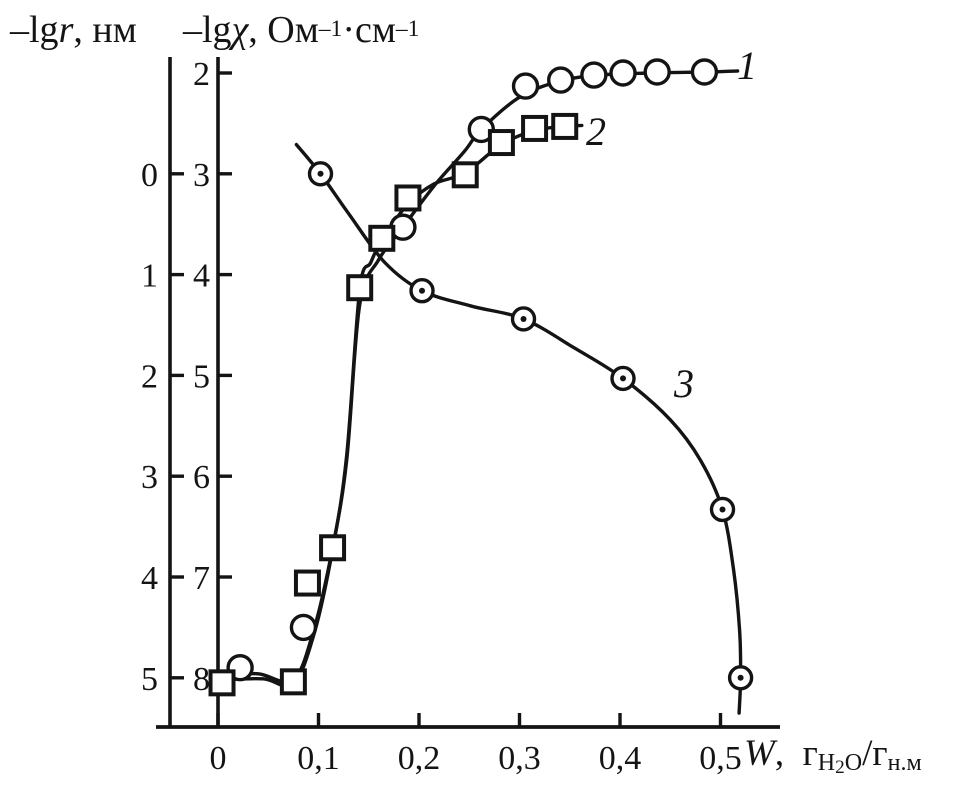 The width and height of the screenshot is (960, 799). I want to click on x-tick-label: 0,2, so click(419, 758).